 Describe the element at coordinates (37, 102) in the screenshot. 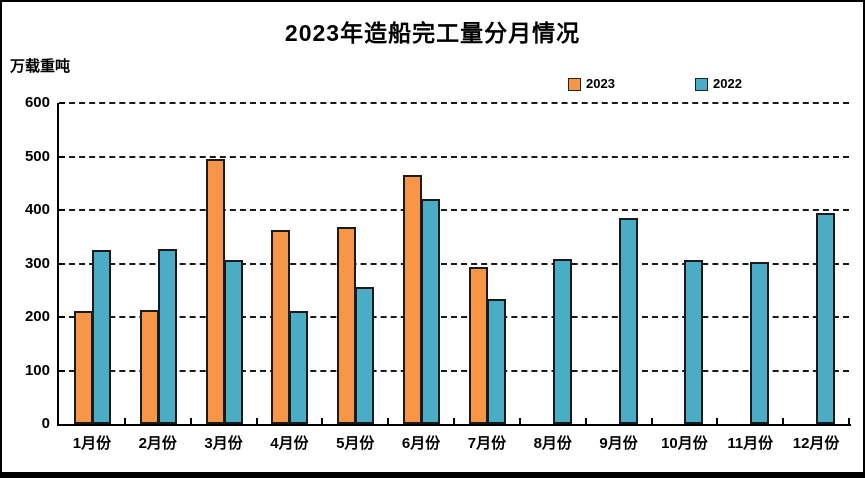

I see `y-axis-tick-label-600: 600` at that location.